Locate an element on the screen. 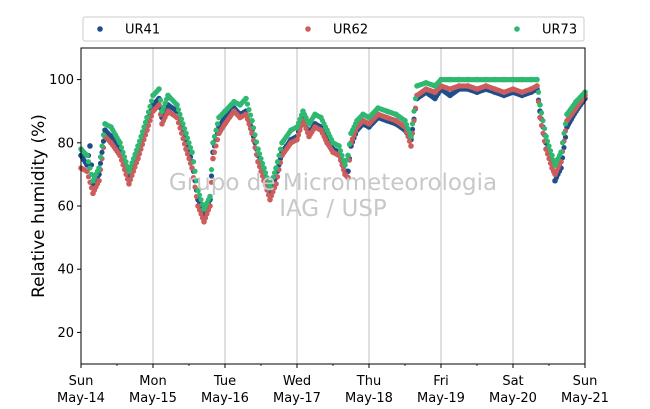 Image resolution: width=650 pixels, height=409 pixels. legend-label-UR41: UR41 is located at coordinates (142, 30).